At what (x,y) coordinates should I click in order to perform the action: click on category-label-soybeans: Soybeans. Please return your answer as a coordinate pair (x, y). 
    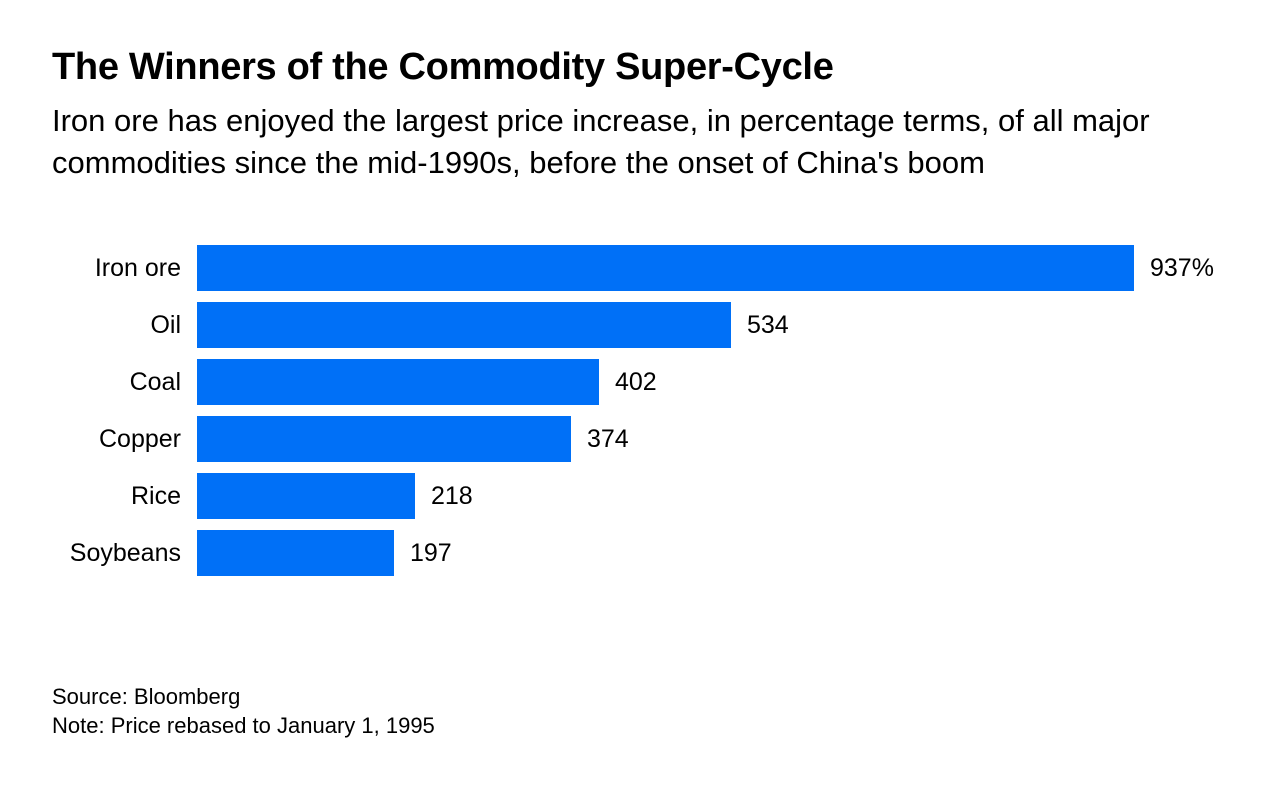
    Looking at the image, I should click on (125, 553).